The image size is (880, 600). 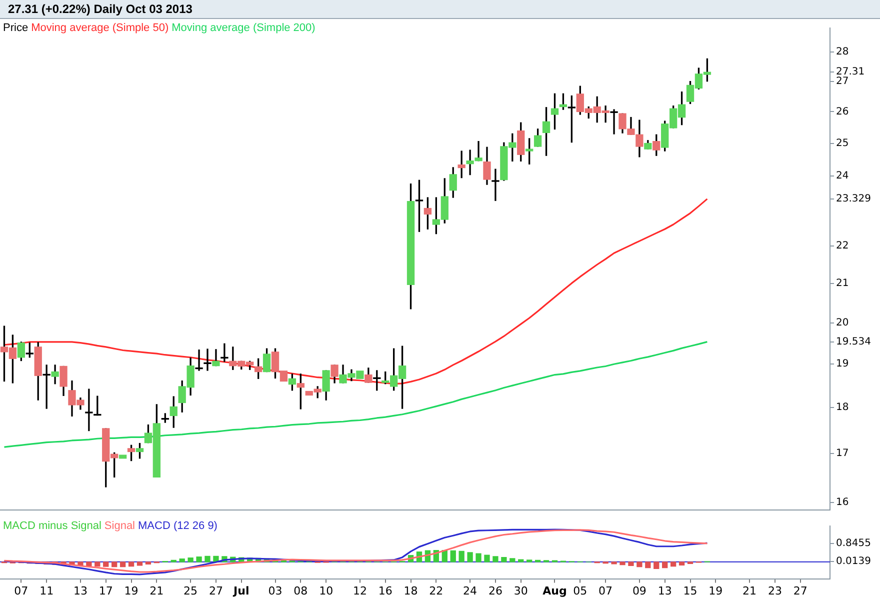 I want to click on x-tick-label: 09, so click(x=639, y=591).